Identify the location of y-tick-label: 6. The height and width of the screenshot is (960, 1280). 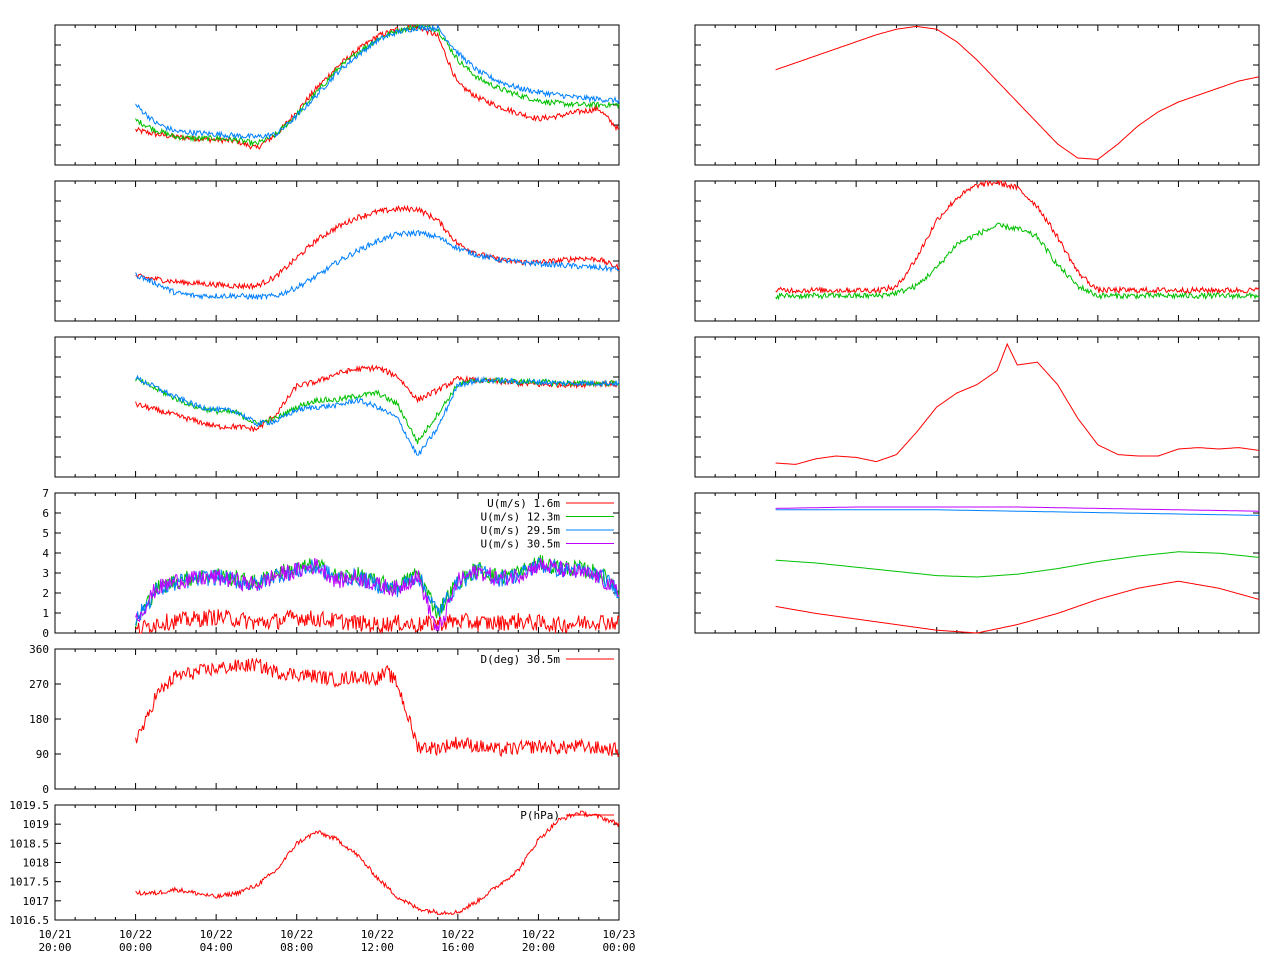
(45, 513).